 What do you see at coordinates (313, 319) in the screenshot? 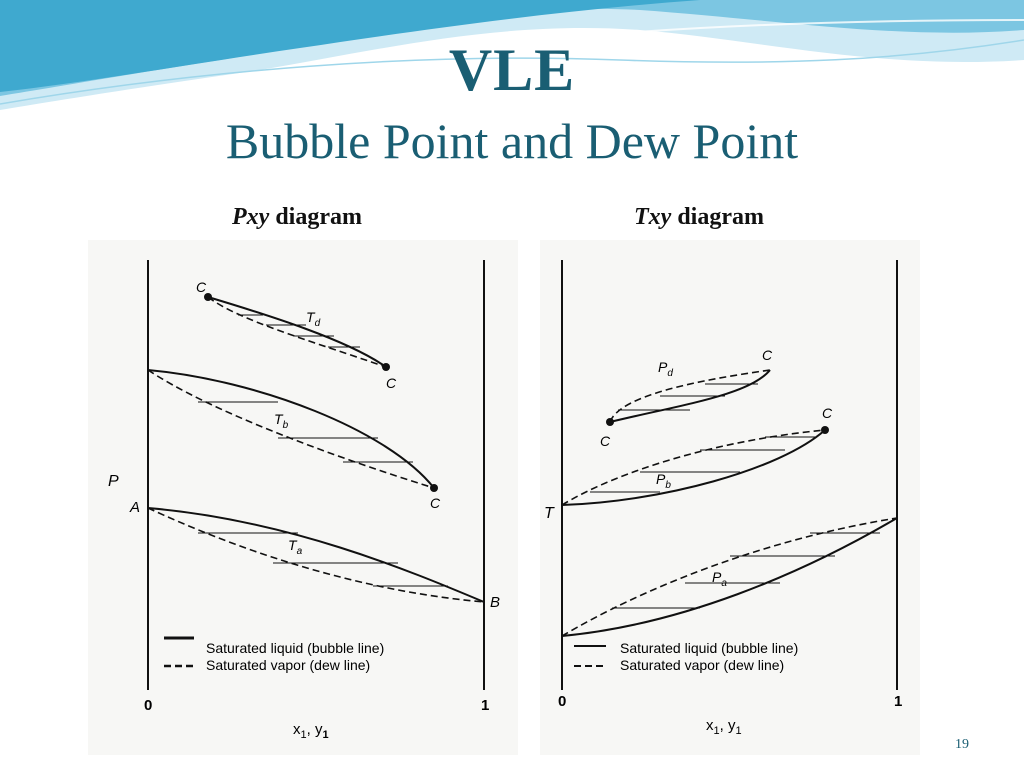
I see `pxy-label-td: Td` at bounding box center [313, 319].